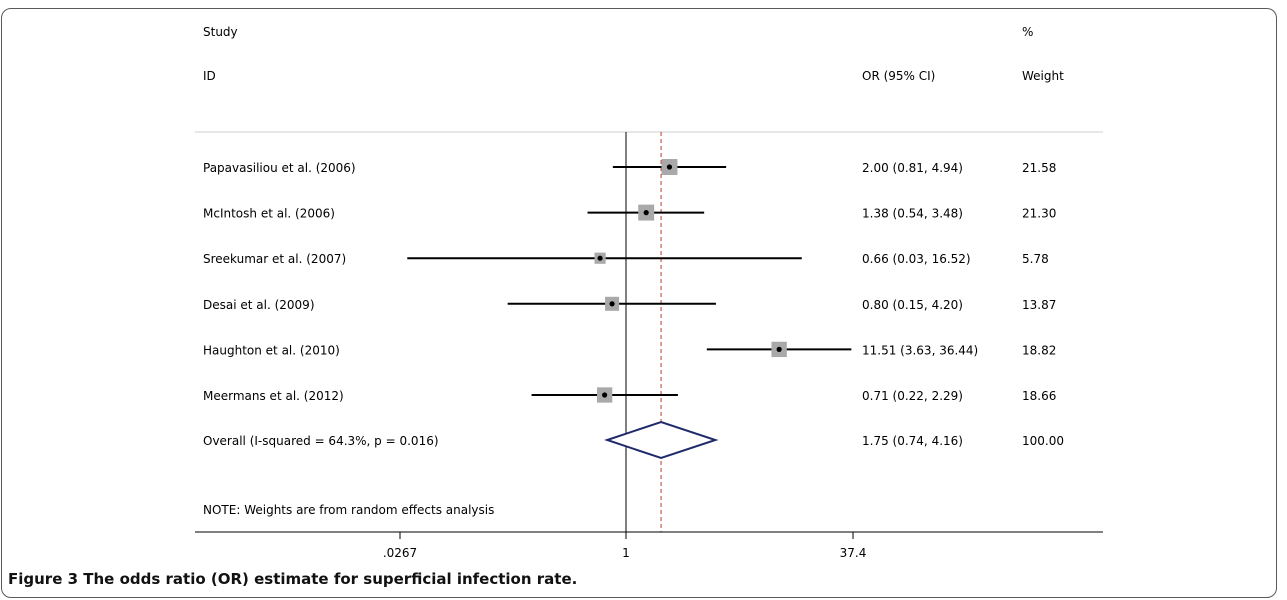 The image size is (1287, 600). Describe the element at coordinates (1027, 32) in the screenshot. I see `header-percent: %` at that location.